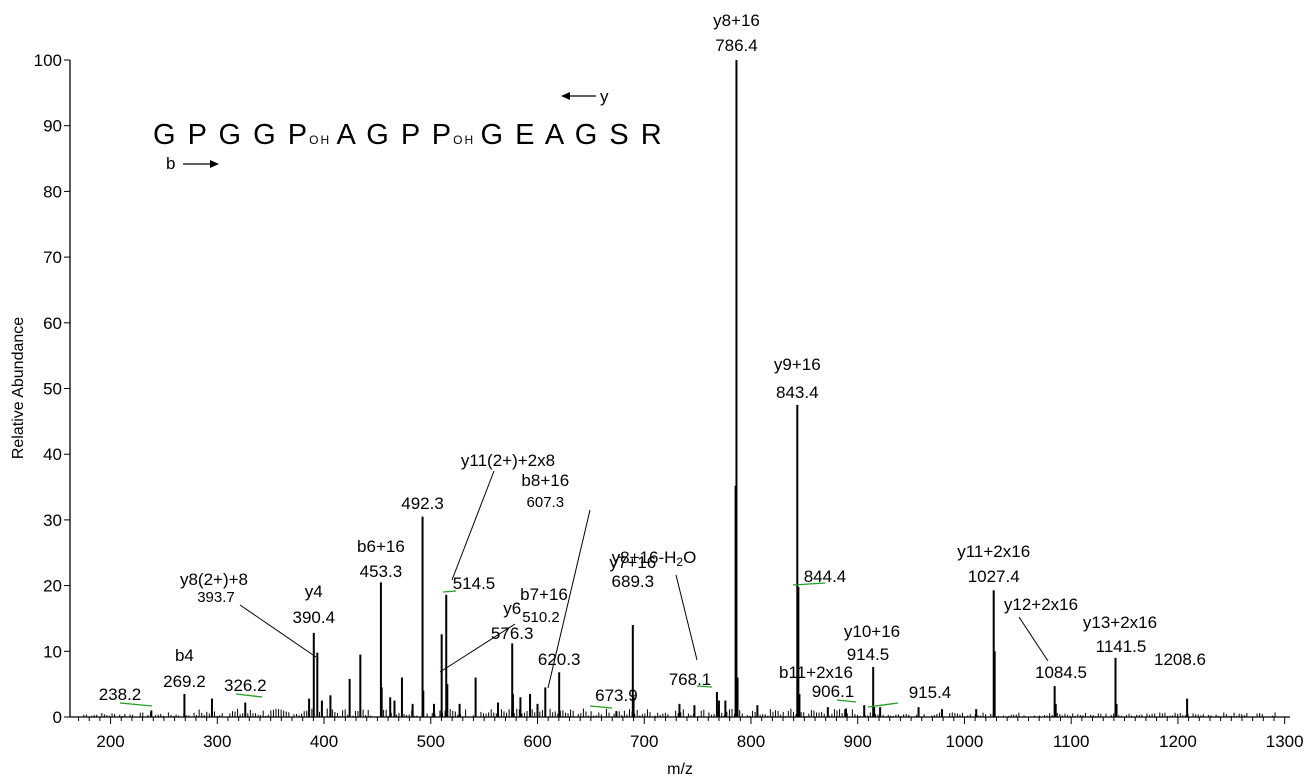 The image size is (1305, 778). What do you see at coordinates (1180, 659) in the screenshot?
I see `mz-label: 1208.6` at bounding box center [1180, 659].